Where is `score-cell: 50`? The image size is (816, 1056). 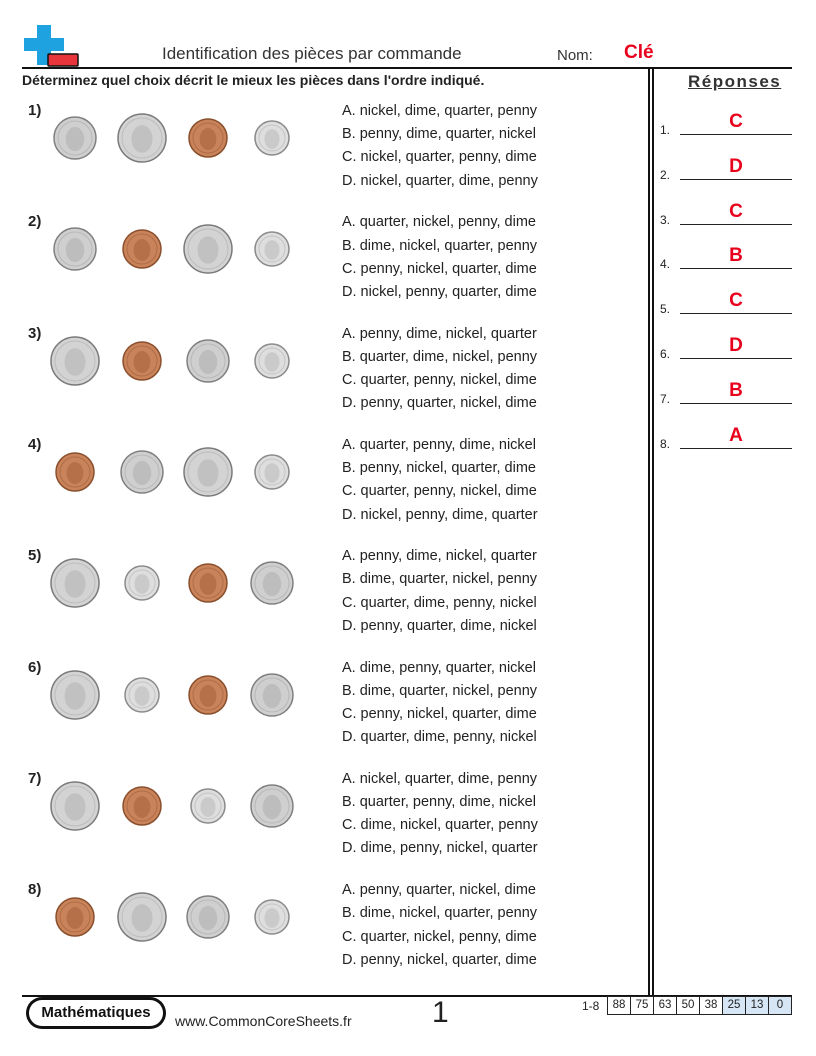
score-cell: 50 is located at coordinates (688, 1005).